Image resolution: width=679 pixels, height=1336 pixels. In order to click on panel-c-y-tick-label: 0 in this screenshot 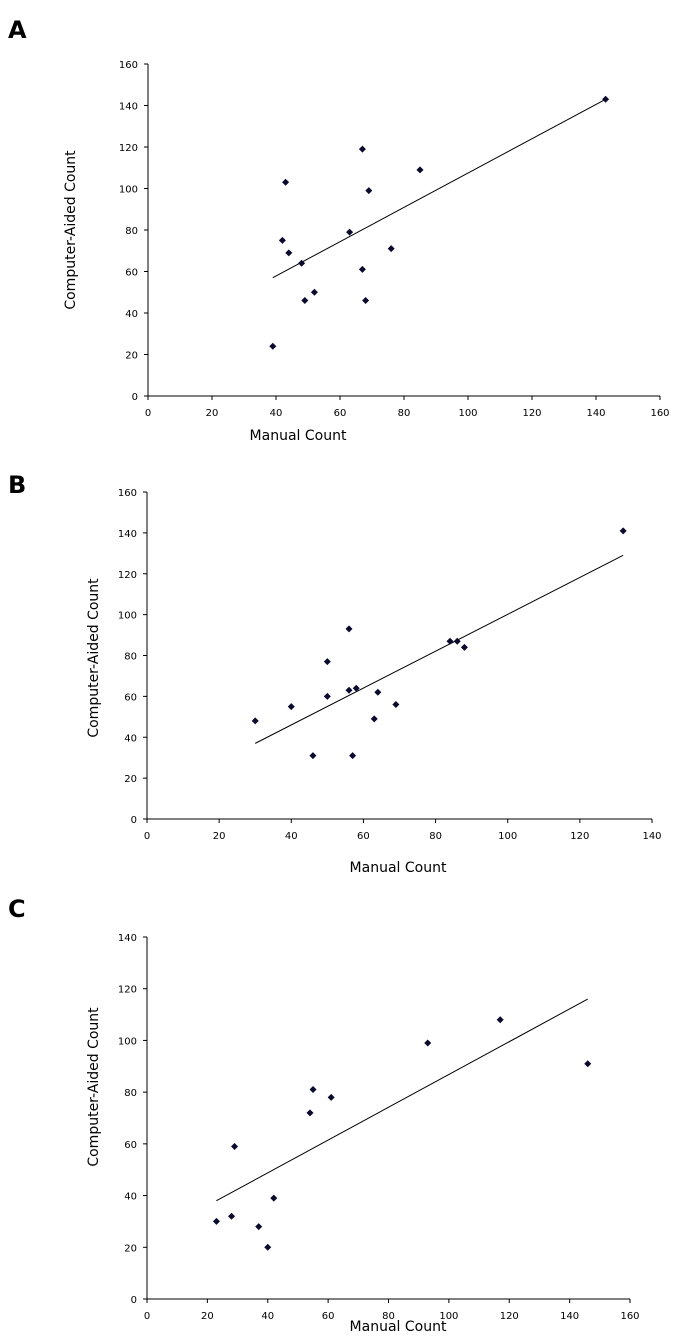, I will do `click(134, 1300)`.